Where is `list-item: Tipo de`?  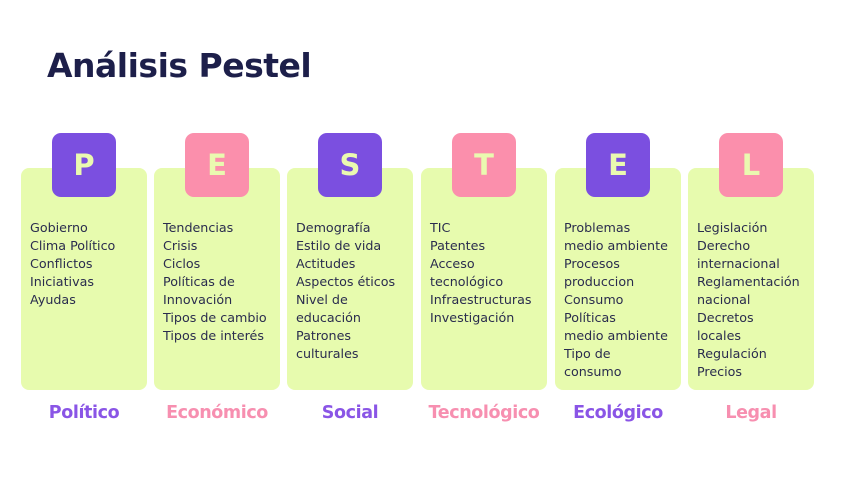 list-item: Tipo de is located at coordinates (587, 353).